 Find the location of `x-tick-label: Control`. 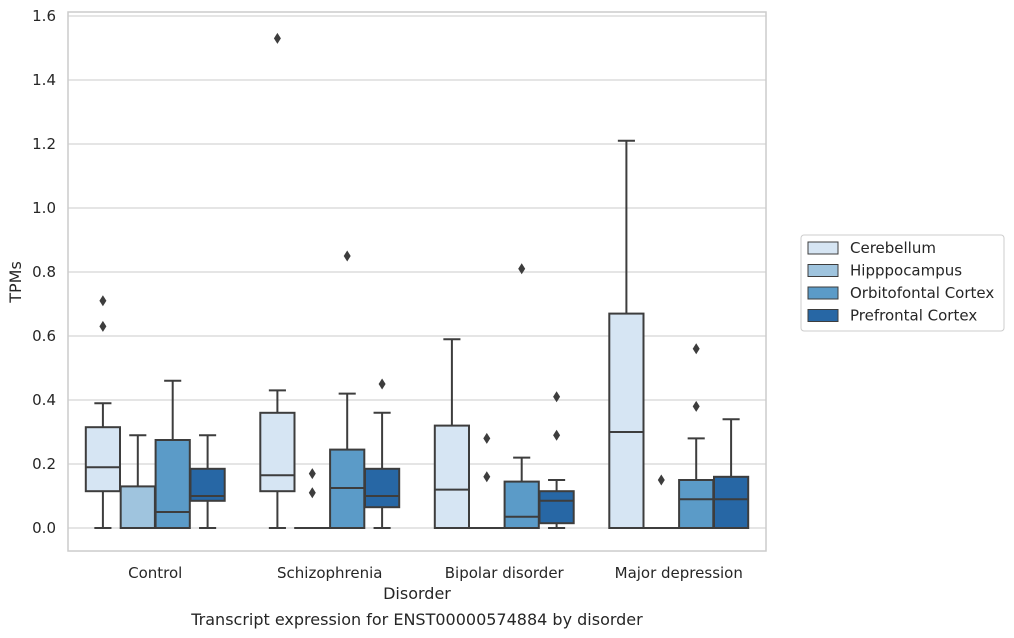

x-tick-label: Control is located at coordinates (155, 573).